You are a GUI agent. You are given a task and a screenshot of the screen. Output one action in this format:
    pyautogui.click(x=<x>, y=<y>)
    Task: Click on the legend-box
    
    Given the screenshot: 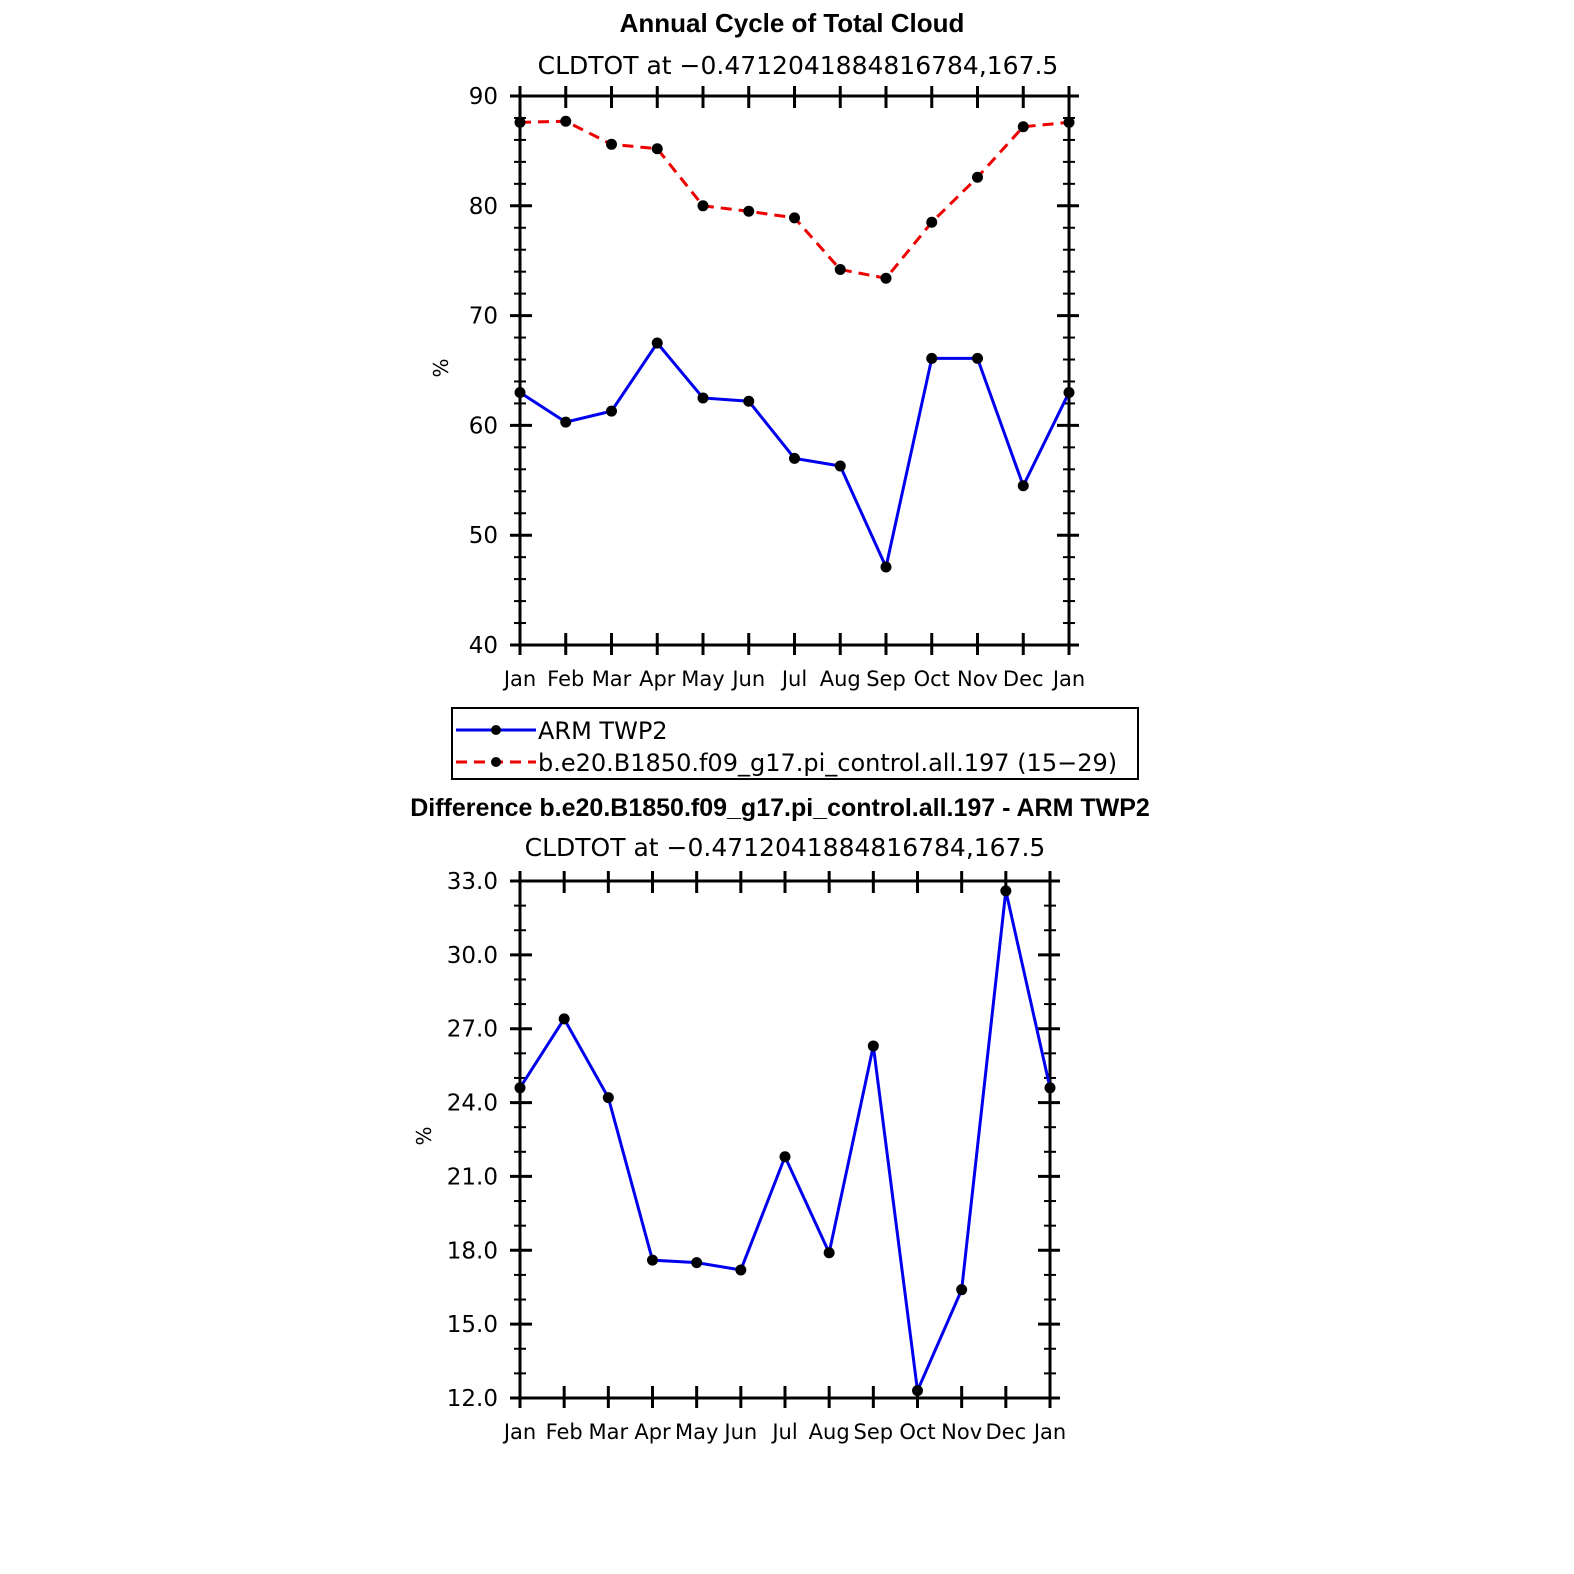 What is the action you would take?
    pyautogui.click(x=795, y=743)
    